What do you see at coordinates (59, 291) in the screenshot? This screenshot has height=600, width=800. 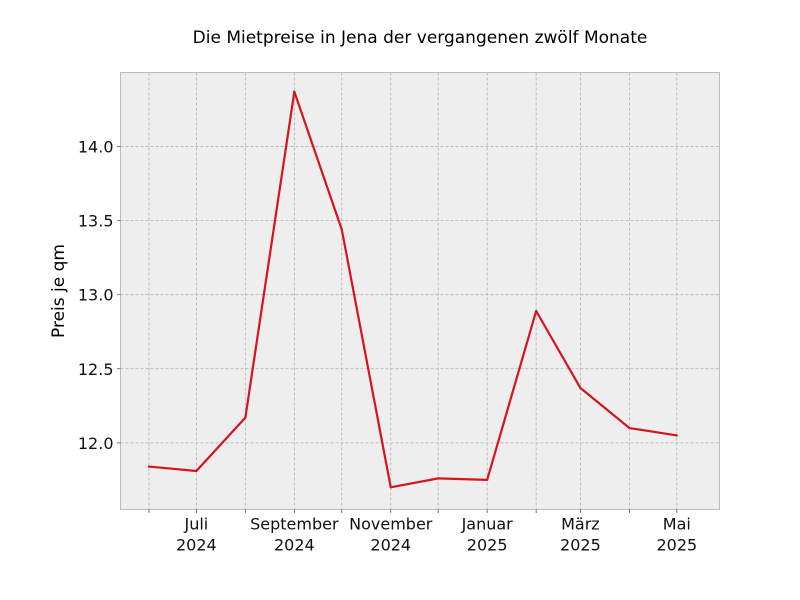 I see `y-axis-label: Preis je qm` at bounding box center [59, 291].